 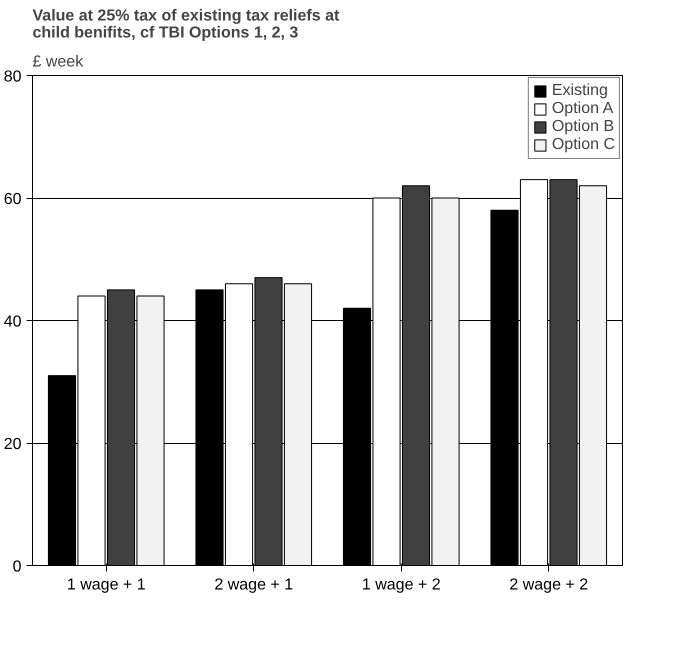 What do you see at coordinates (58, 62) in the screenshot?
I see `y-axis-title: £ week` at bounding box center [58, 62].